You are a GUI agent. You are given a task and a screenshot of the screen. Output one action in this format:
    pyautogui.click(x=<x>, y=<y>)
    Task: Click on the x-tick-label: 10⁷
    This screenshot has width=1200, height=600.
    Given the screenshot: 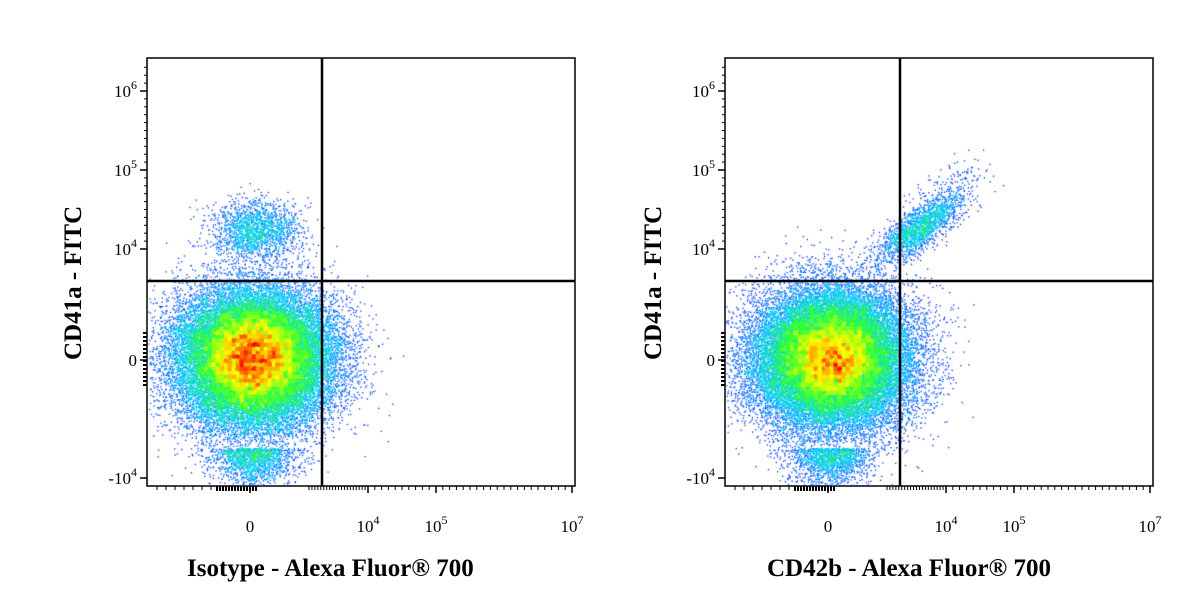 What is the action you would take?
    pyautogui.click(x=1150, y=524)
    